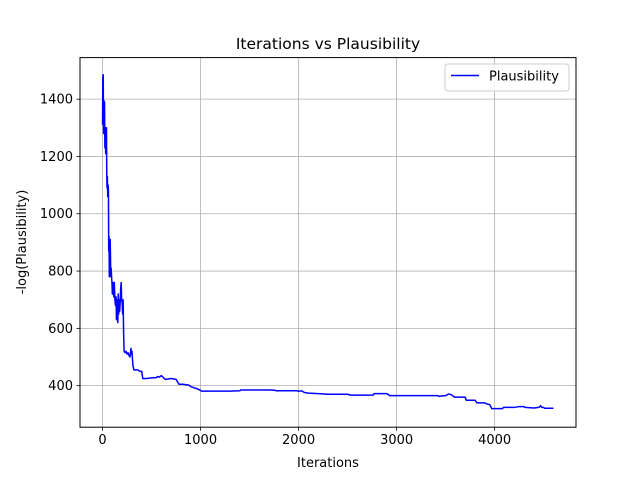  What do you see at coordinates (102, 440) in the screenshot?
I see `x-tick-label: 0` at bounding box center [102, 440].